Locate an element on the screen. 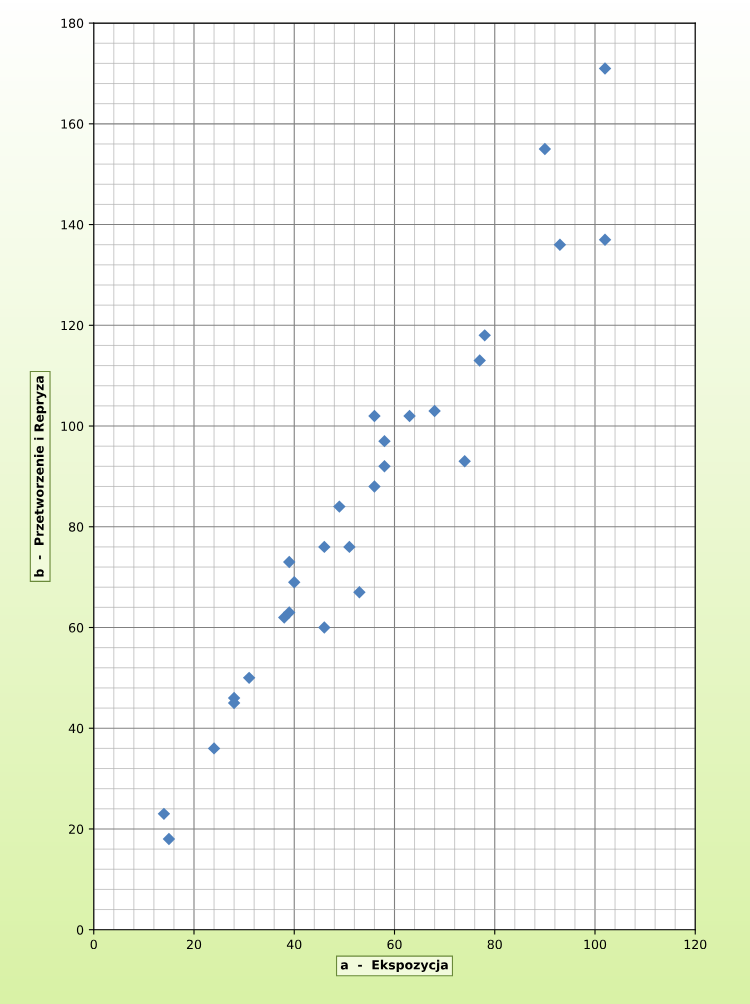 The height and width of the screenshot is (1004, 750). x-tick-label: 100 is located at coordinates (595, 944).